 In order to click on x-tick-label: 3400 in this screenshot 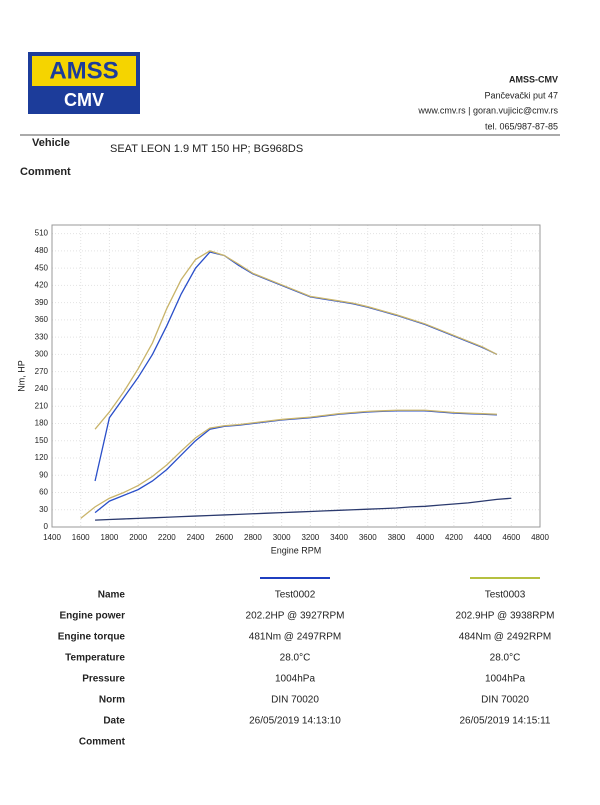, I will do `click(339, 537)`.